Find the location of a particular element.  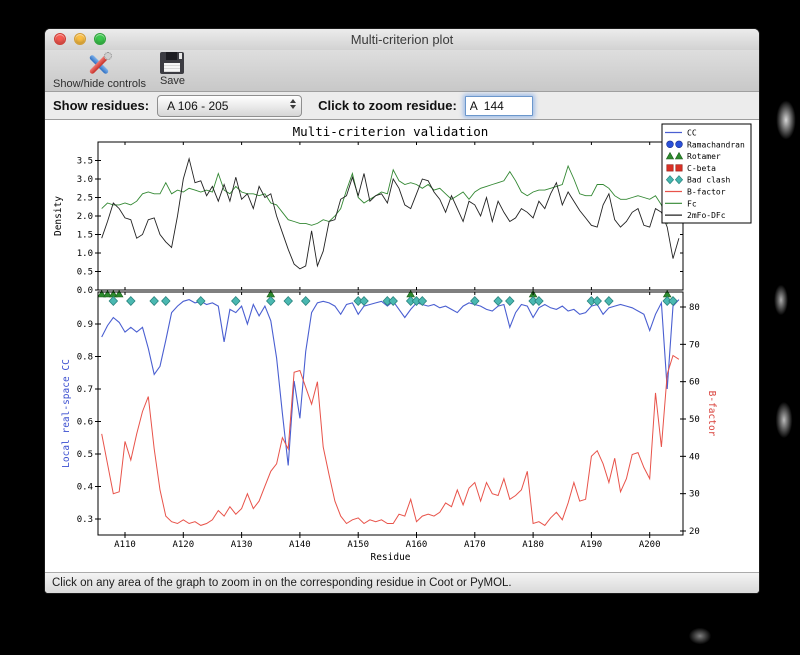

chart-title: Multi-criterion validation is located at coordinates (391, 131).